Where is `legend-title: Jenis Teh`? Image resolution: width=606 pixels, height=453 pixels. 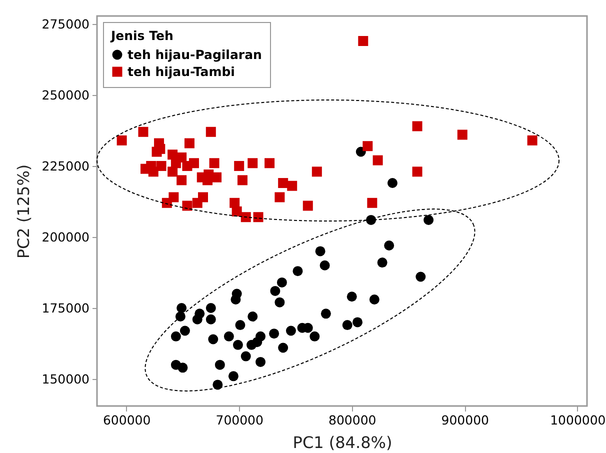
legend-title: Jenis Teh is located at coordinates (142, 35).